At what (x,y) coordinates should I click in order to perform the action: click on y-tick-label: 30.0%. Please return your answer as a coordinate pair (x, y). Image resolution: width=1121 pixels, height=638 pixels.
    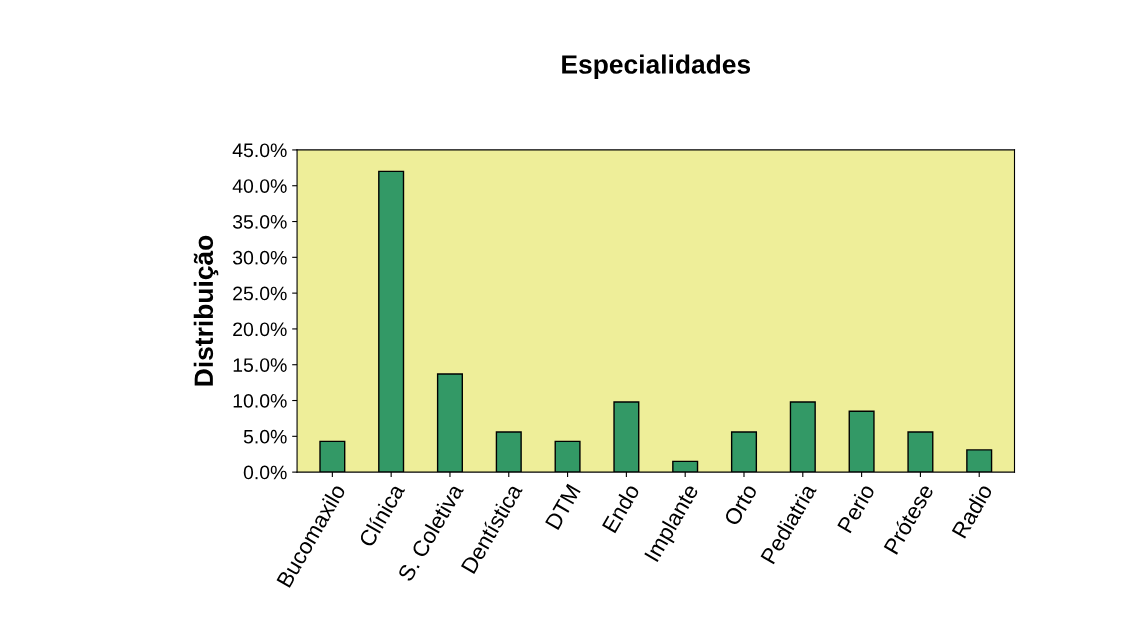
    Looking at the image, I should click on (259, 257).